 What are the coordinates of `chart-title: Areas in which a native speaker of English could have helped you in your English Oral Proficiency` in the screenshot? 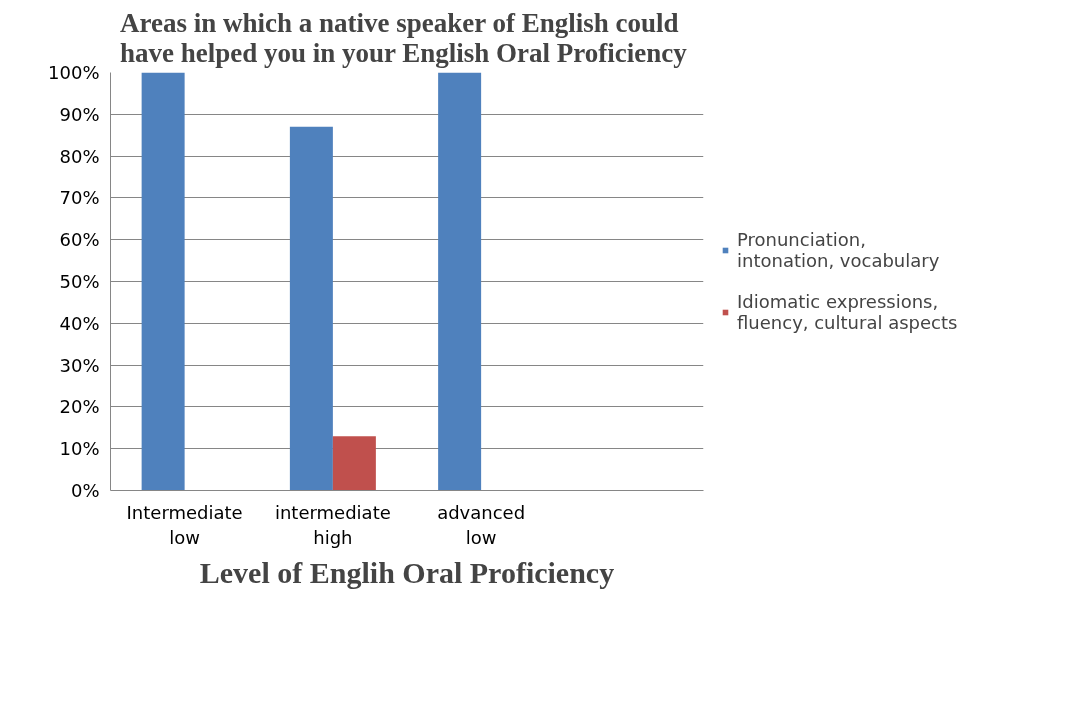 It's located at (403, 37).